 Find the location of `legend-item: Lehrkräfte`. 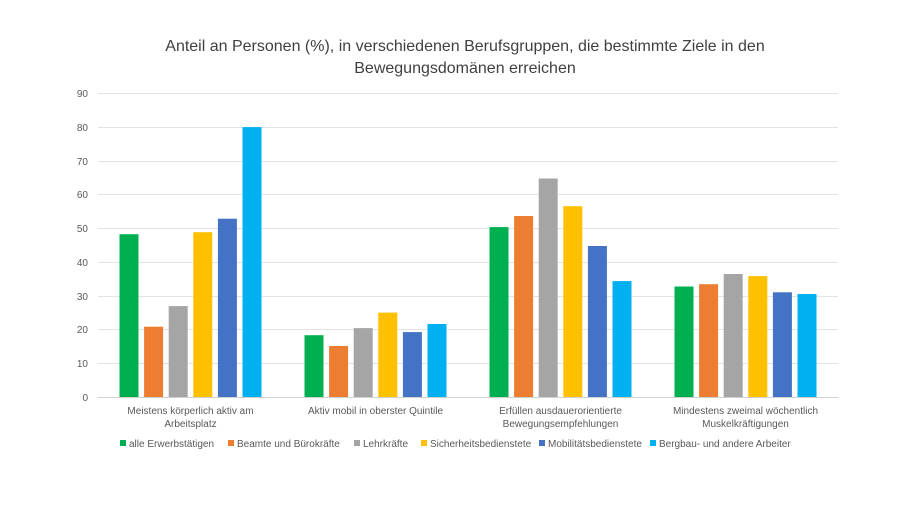

legend-item: Lehrkräfte is located at coordinates (381, 444).